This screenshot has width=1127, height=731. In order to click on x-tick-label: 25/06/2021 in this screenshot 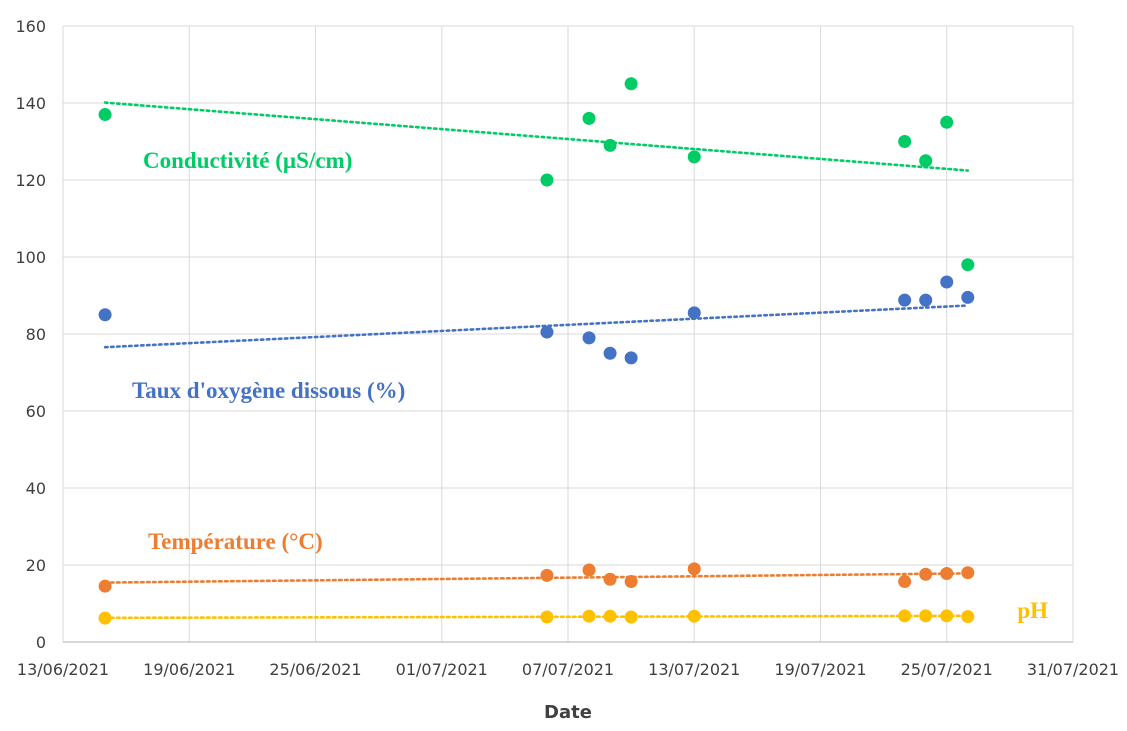, I will do `click(315, 669)`.